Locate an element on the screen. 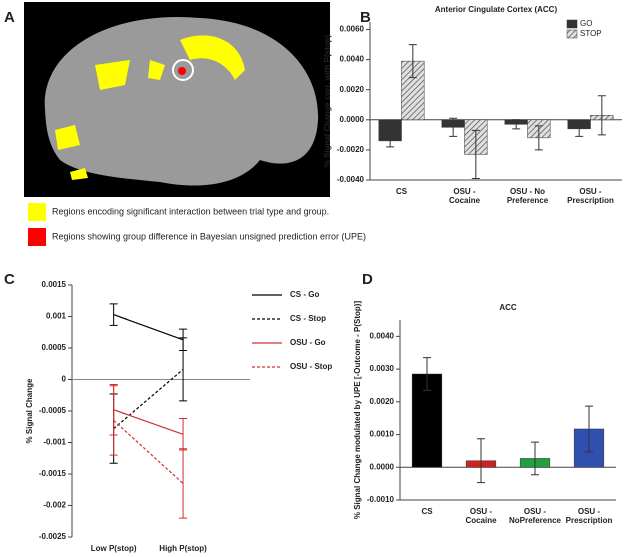 The image size is (640, 557). chart-title: Anterior Cingulate Cortex (ACC) is located at coordinates (496, 9).